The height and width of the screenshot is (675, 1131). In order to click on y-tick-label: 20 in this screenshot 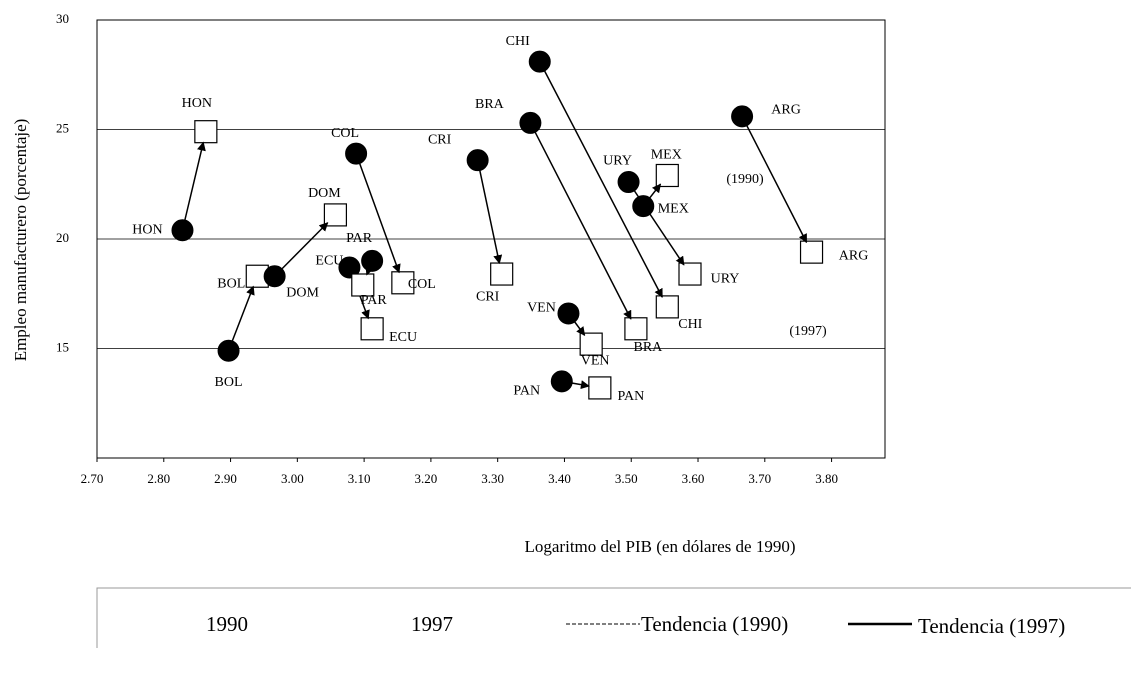, I will do `click(62, 237)`.